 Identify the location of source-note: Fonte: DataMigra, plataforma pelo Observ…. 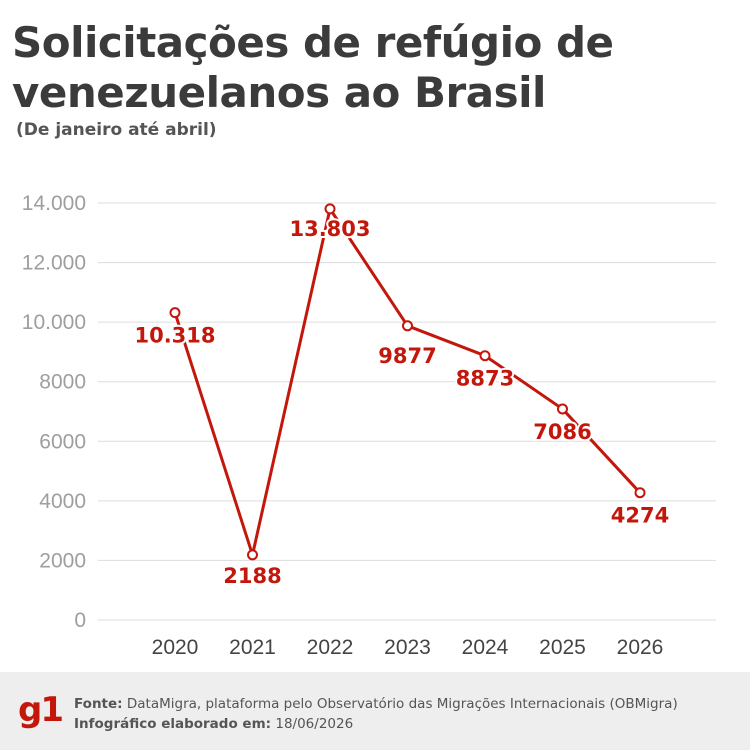
(376, 714).